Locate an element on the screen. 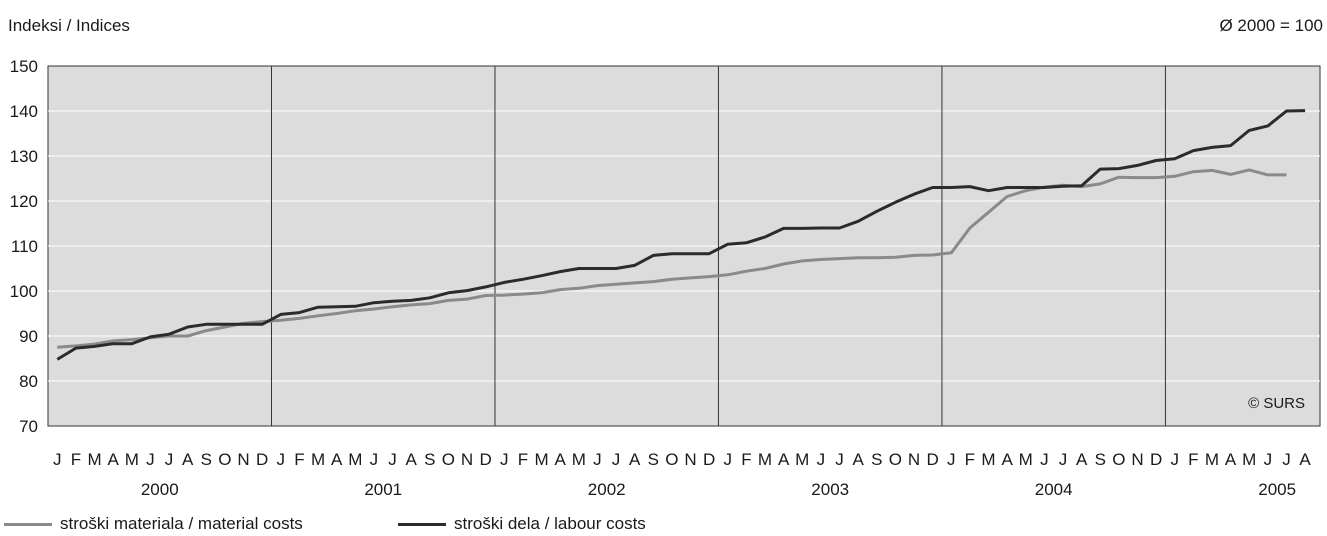 The width and height of the screenshot is (1327, 536). y-tick-label: 150 is located at coordinates (24, 66).